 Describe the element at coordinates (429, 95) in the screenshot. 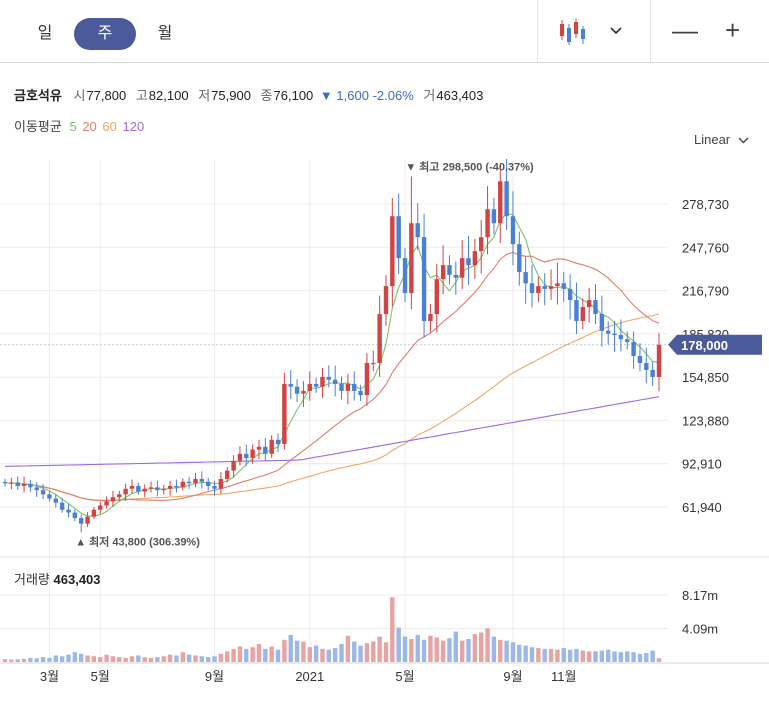

I see `volume-label: 거` at that location.